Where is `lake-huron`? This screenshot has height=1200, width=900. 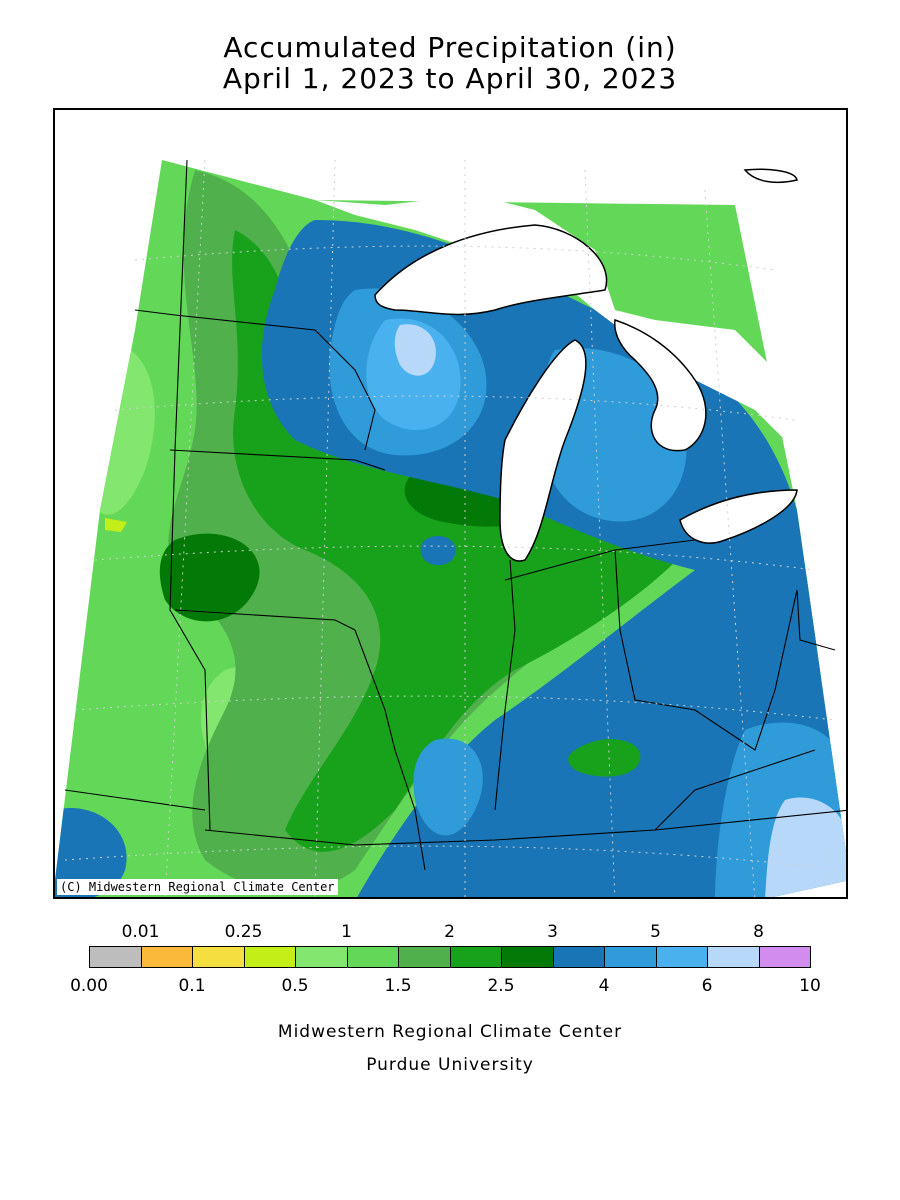
lake-huron is located at coordinates (660, 385).